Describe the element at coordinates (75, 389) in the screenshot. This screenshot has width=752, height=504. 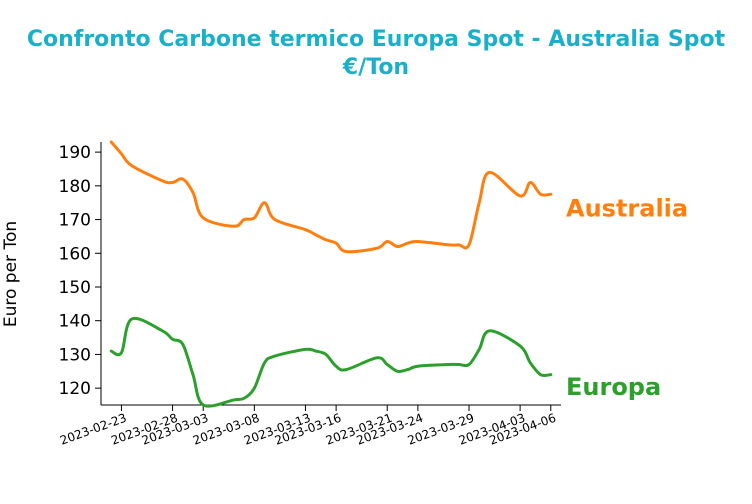
I see `y-tick-label: 120` at that location.